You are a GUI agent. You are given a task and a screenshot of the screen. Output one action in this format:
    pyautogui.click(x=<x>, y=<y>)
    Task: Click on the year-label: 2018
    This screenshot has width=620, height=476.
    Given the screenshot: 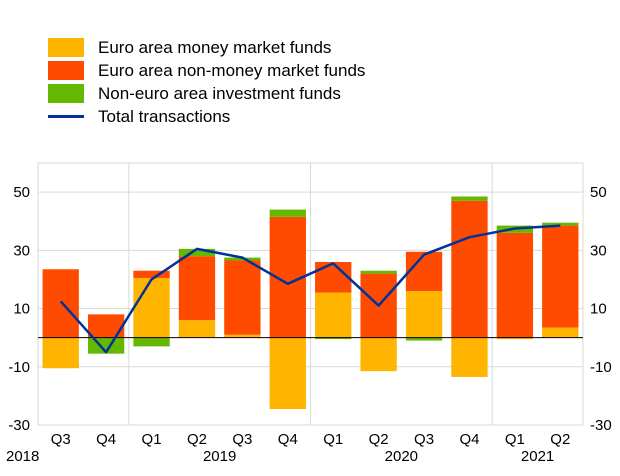 What is the action you would take?
    pyautogui.click(x=22, y=456)
    